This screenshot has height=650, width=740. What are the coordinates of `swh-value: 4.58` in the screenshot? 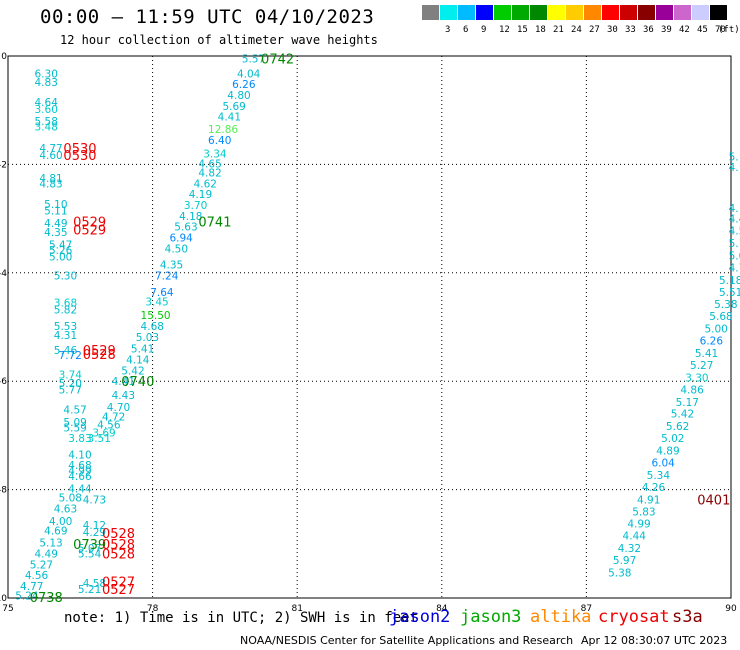 It's located at (94, 584).